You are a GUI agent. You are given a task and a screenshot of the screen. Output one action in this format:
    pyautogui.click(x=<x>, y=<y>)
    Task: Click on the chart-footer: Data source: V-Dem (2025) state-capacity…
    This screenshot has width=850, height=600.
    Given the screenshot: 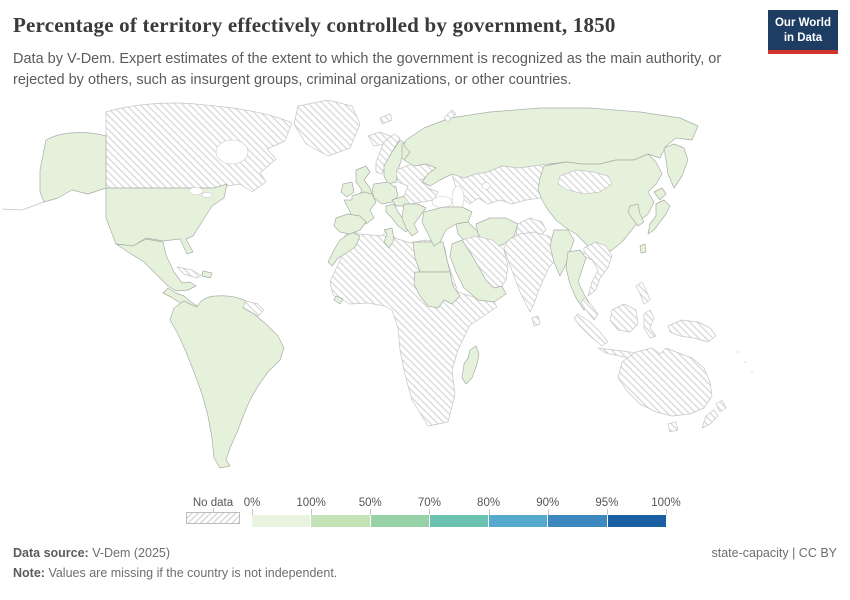 What is the action you would take?
    pyautogui.click(x=425, y=563)
    